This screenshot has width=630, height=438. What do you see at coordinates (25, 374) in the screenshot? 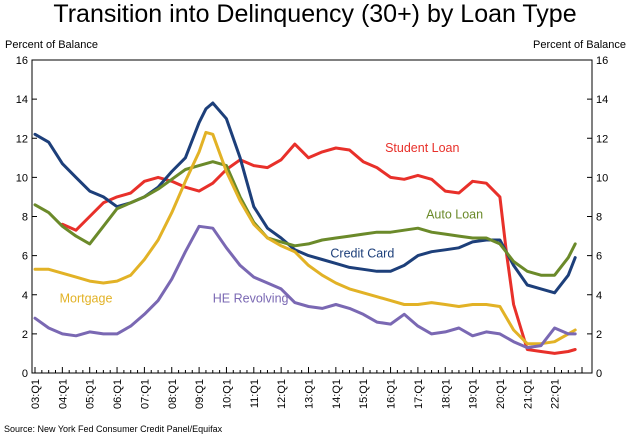
I see `y-tick-label-left: 0` at bounding box center [25, 374].